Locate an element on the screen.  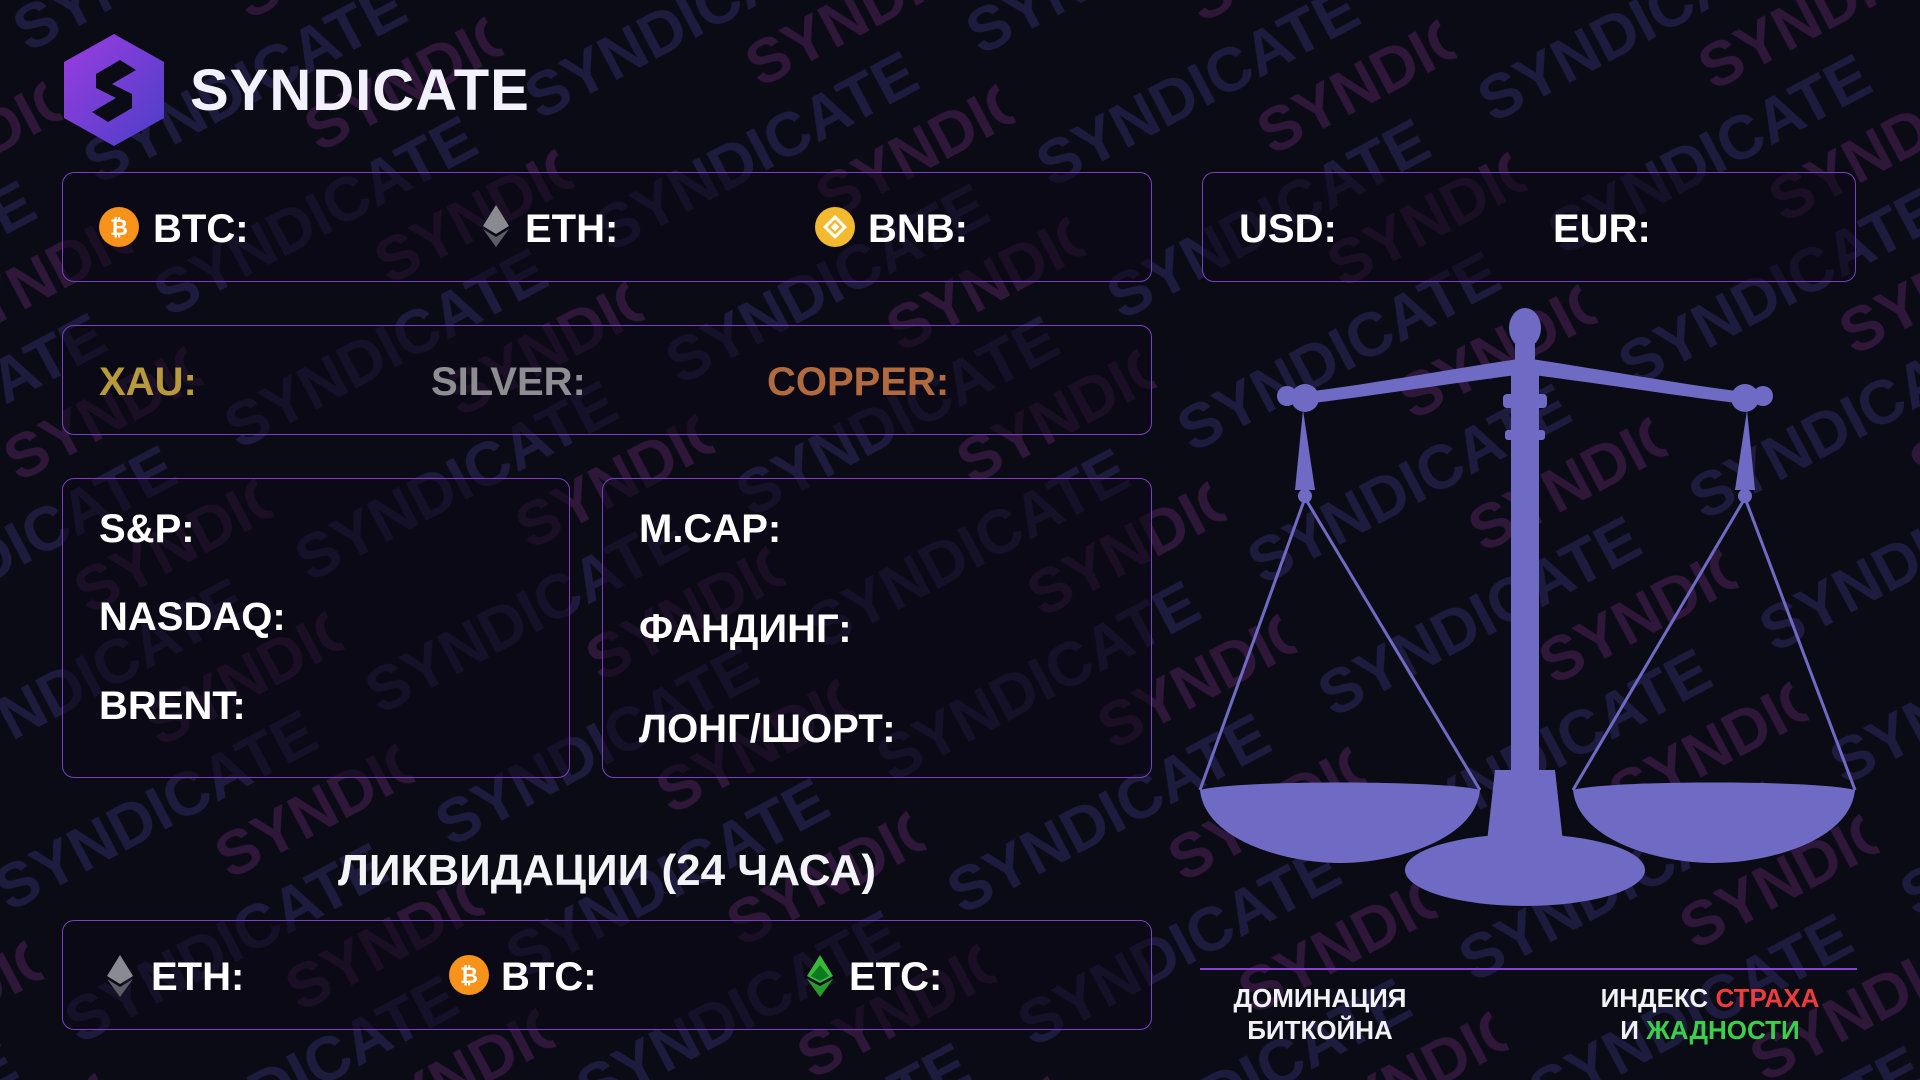
brent-label: BRENT: is located at coordinates (172, 706).